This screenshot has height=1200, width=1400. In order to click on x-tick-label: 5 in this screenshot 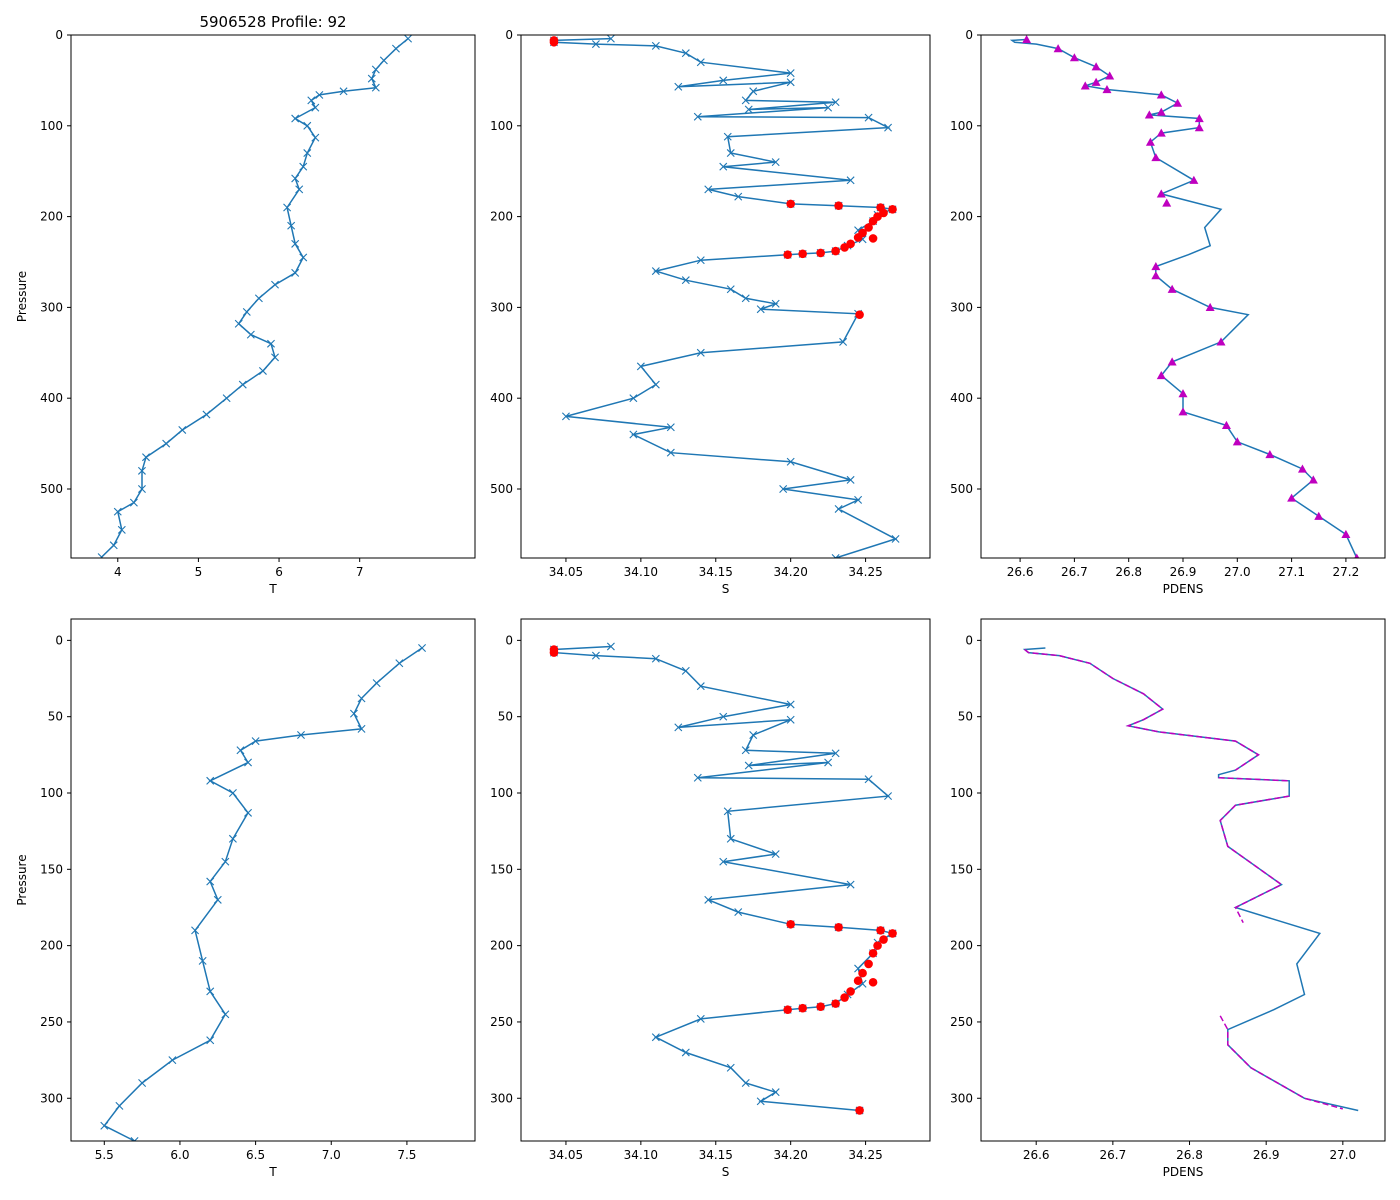, I will do `click(199, 572)`.